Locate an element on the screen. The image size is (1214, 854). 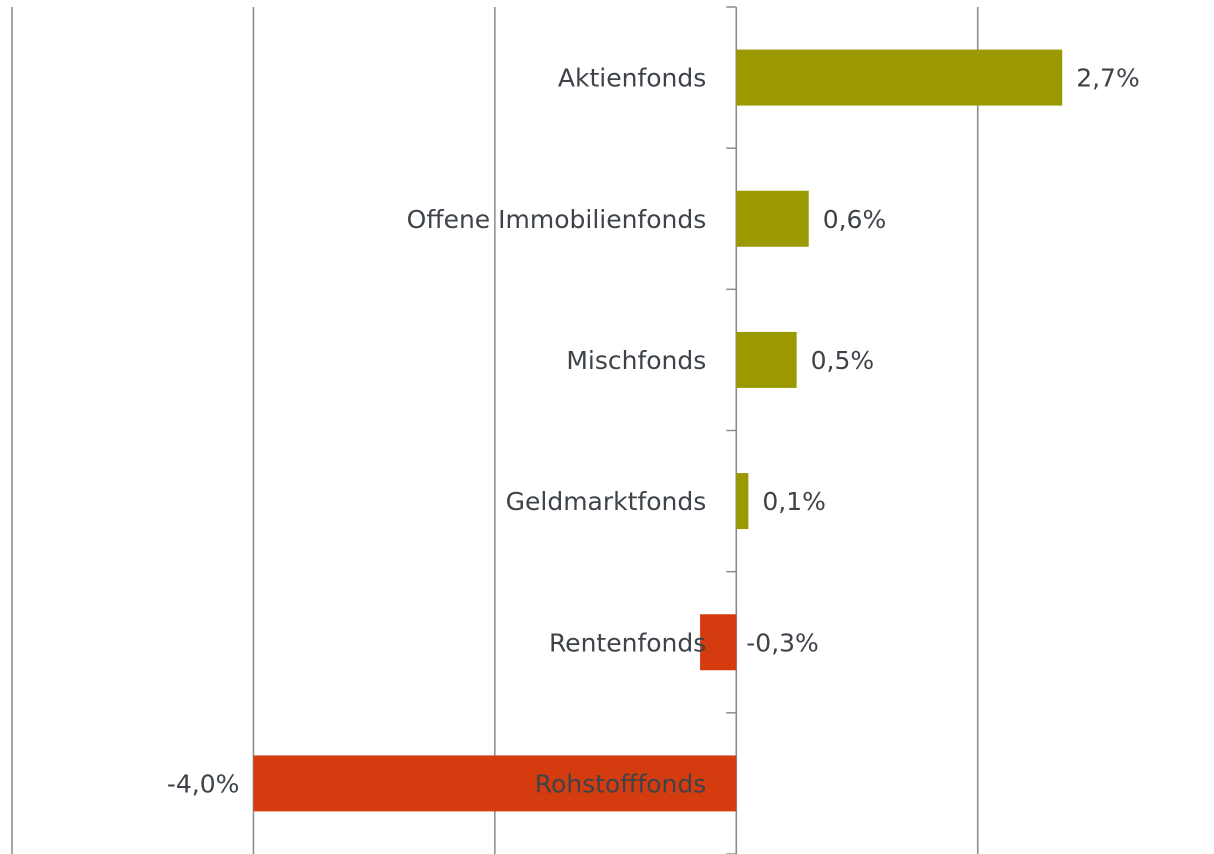
value-label: 0,6% is located at coordinates (855, 219).